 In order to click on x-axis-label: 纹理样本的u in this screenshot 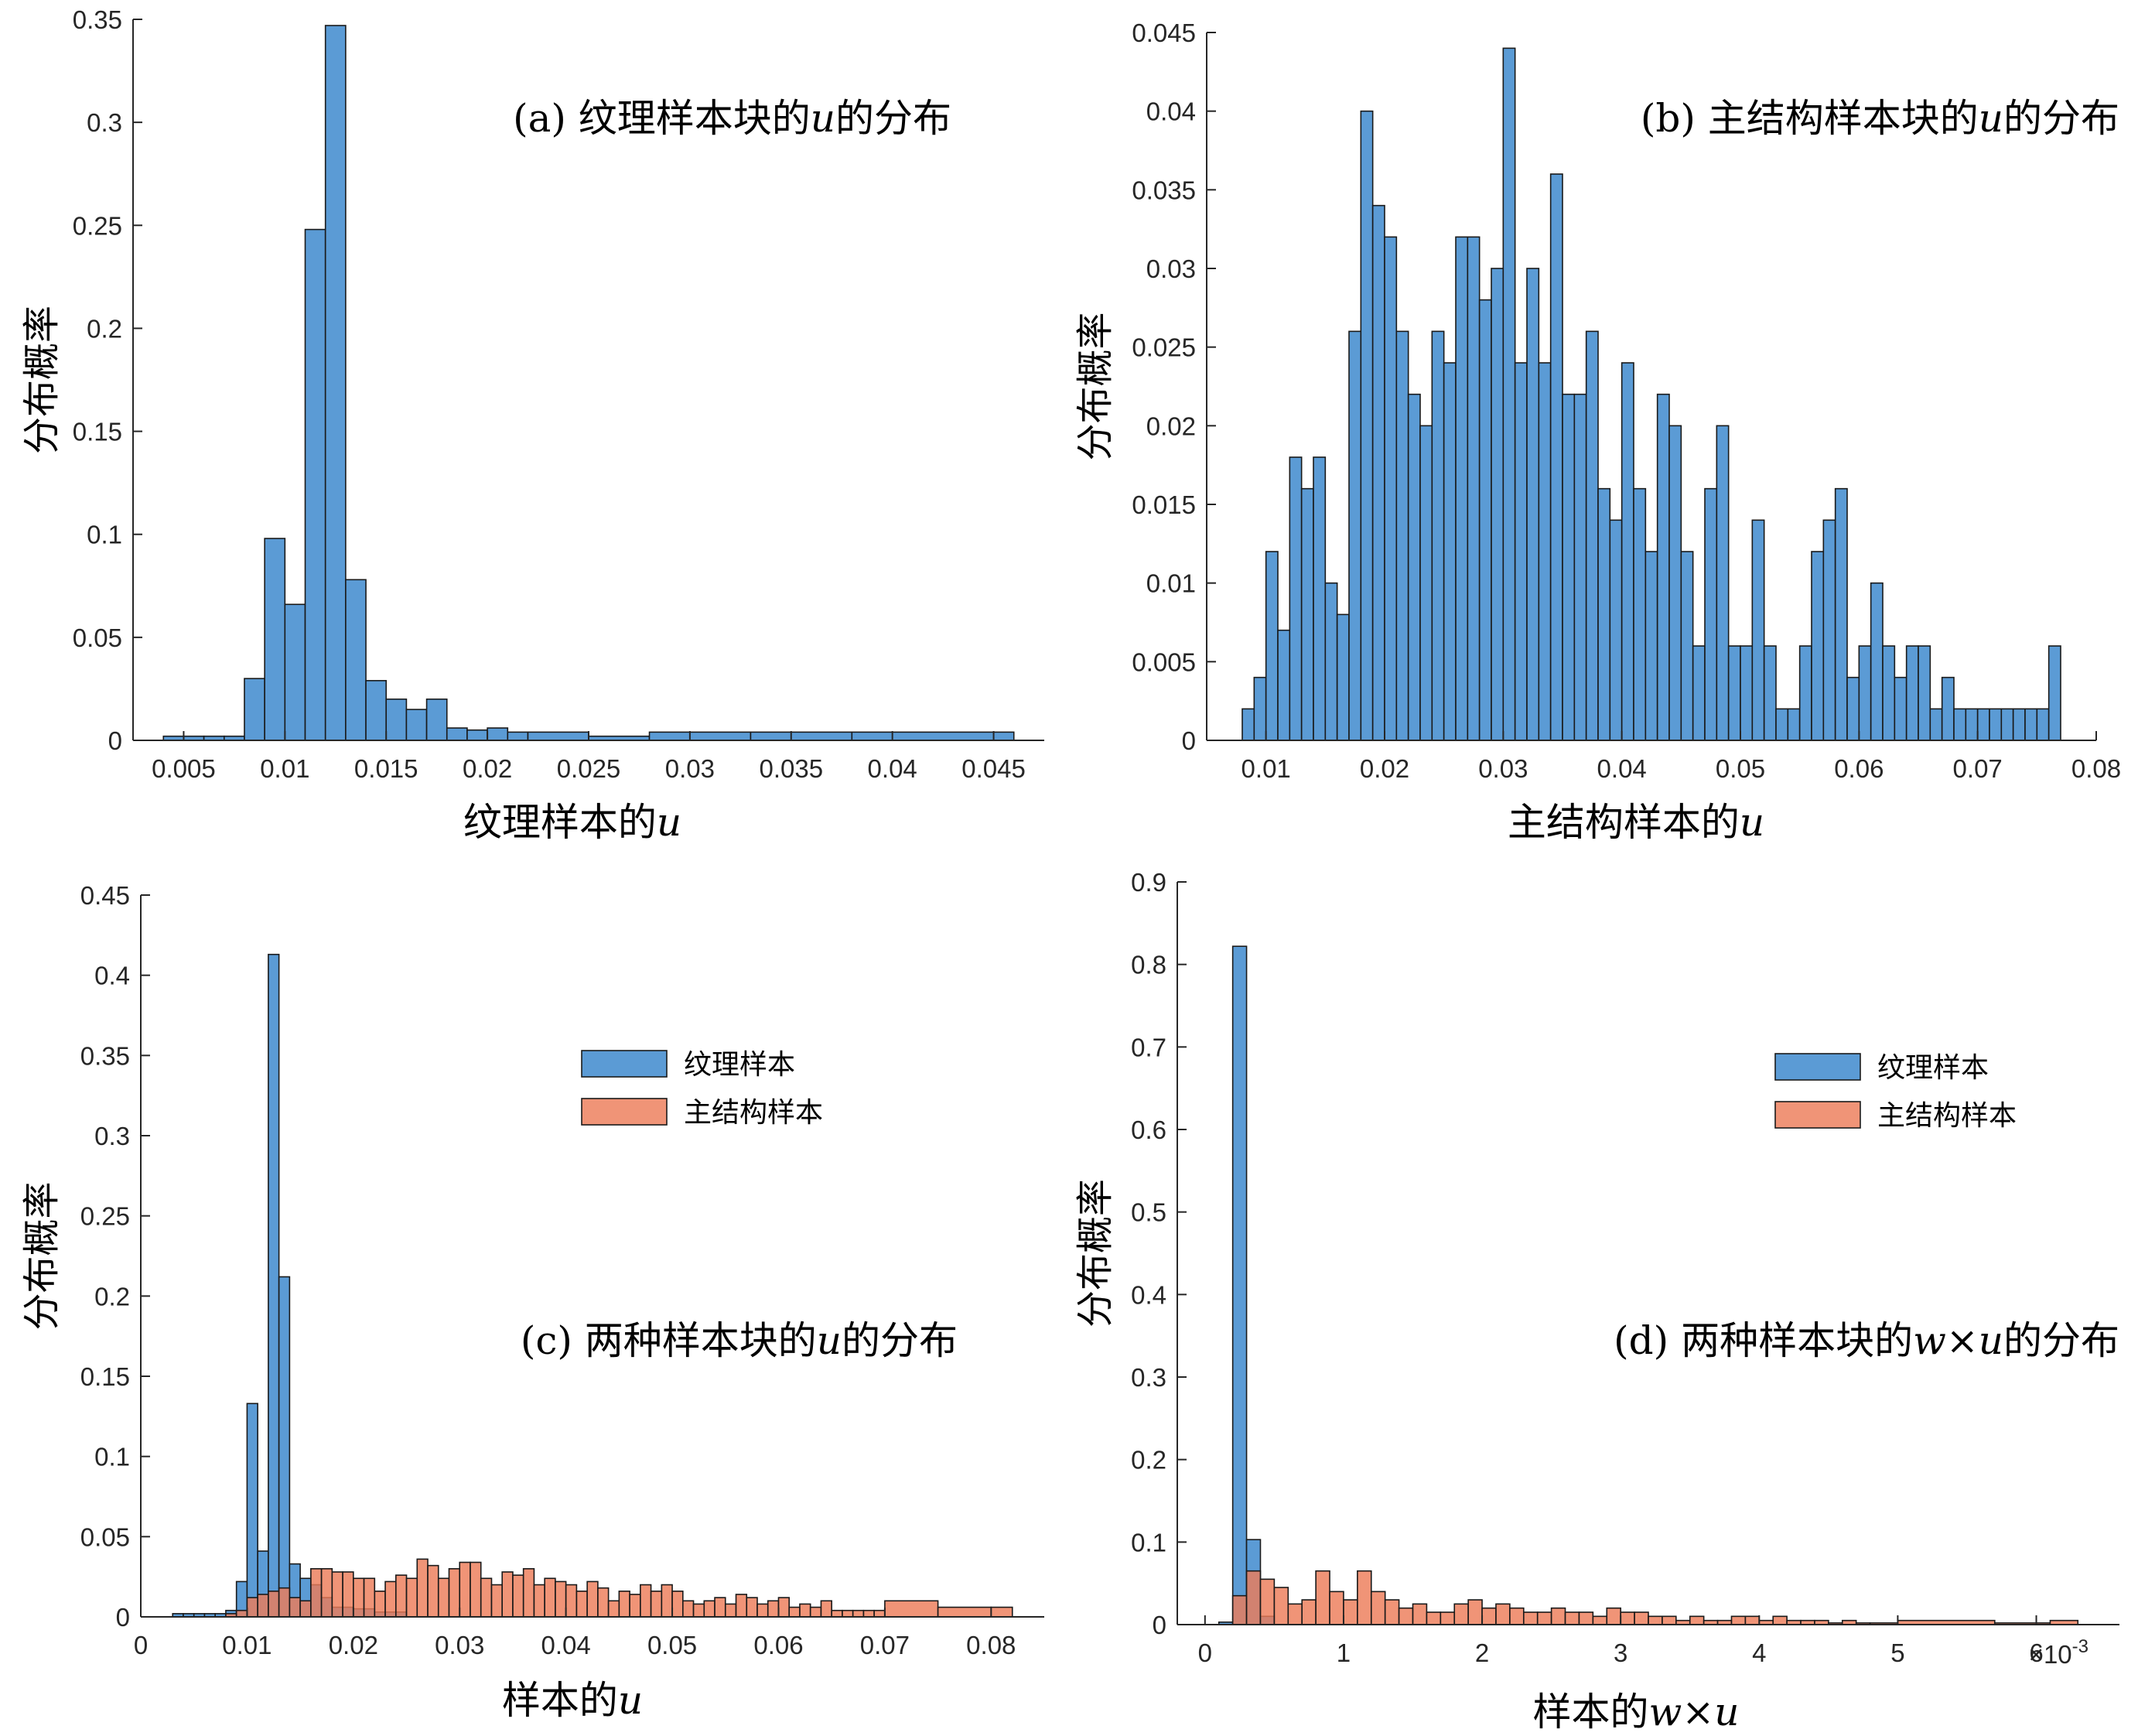, I will do `click(572, 822)`.